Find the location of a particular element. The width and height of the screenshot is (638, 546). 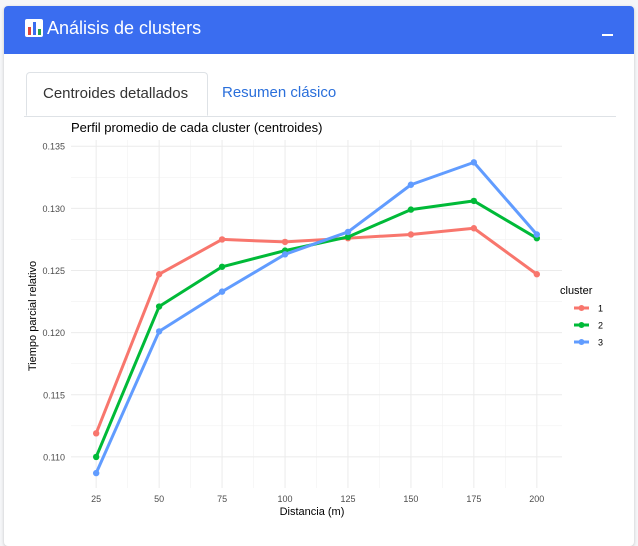

x-tick-label: 25 is located at coordinates (96, 499).